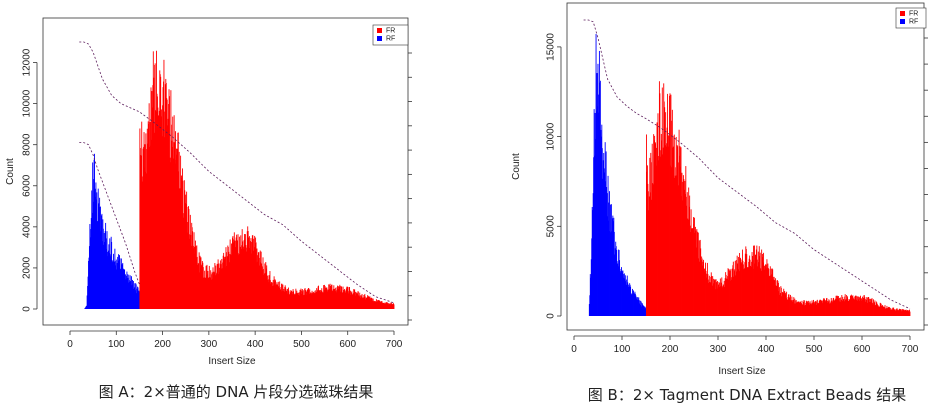 This screenshot has height=407, width=934. What do you see at coordinates (112, 231) in the screenshot?
I see `series-rf` at bounding box center [112, 231].